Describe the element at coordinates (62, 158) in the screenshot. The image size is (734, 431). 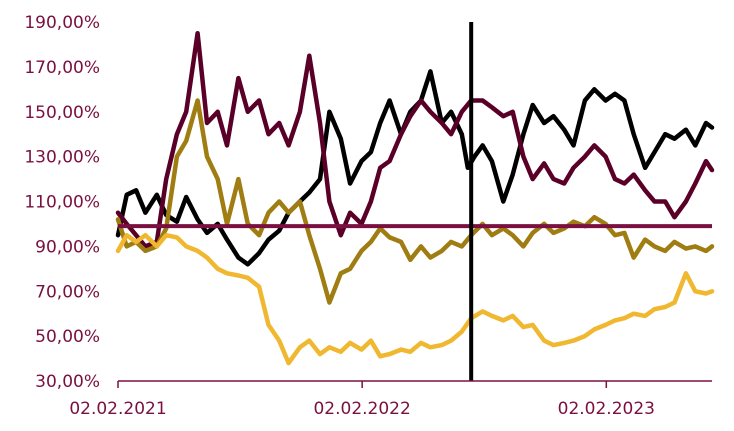
I see `y-tick-label: 130,00%` at that location.